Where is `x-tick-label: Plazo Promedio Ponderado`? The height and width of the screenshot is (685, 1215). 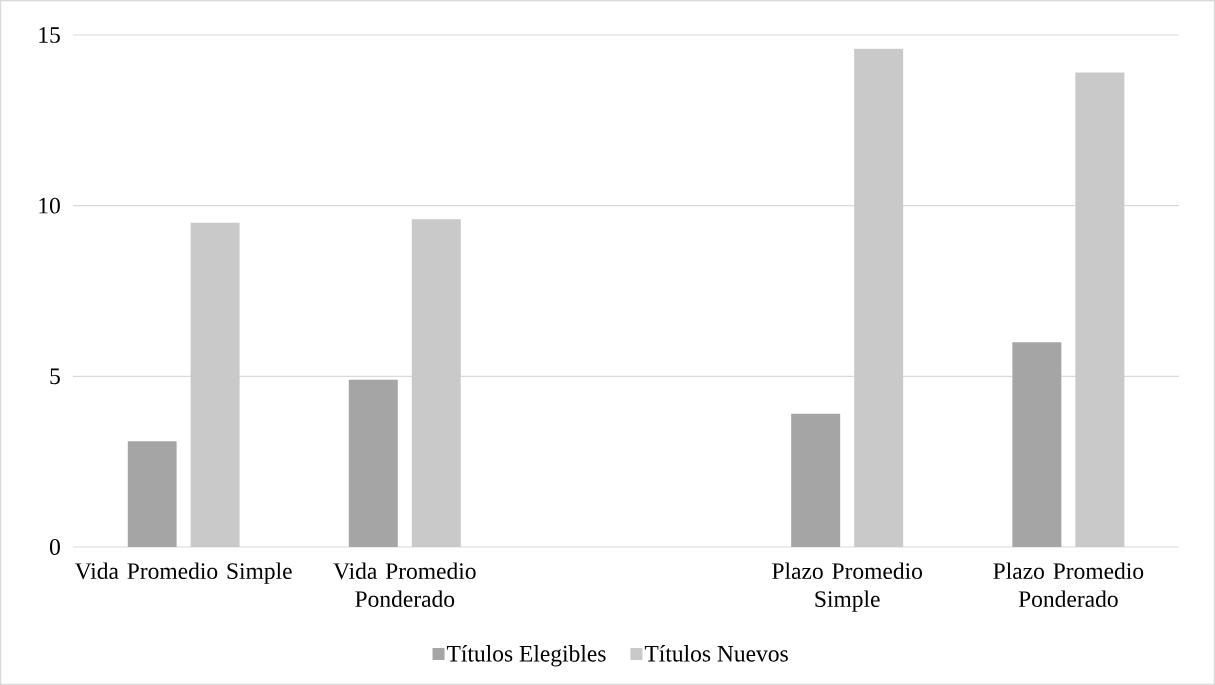
x-tick-label: Plazo Promedio Ponderado is located at coordinates (1068, 585).